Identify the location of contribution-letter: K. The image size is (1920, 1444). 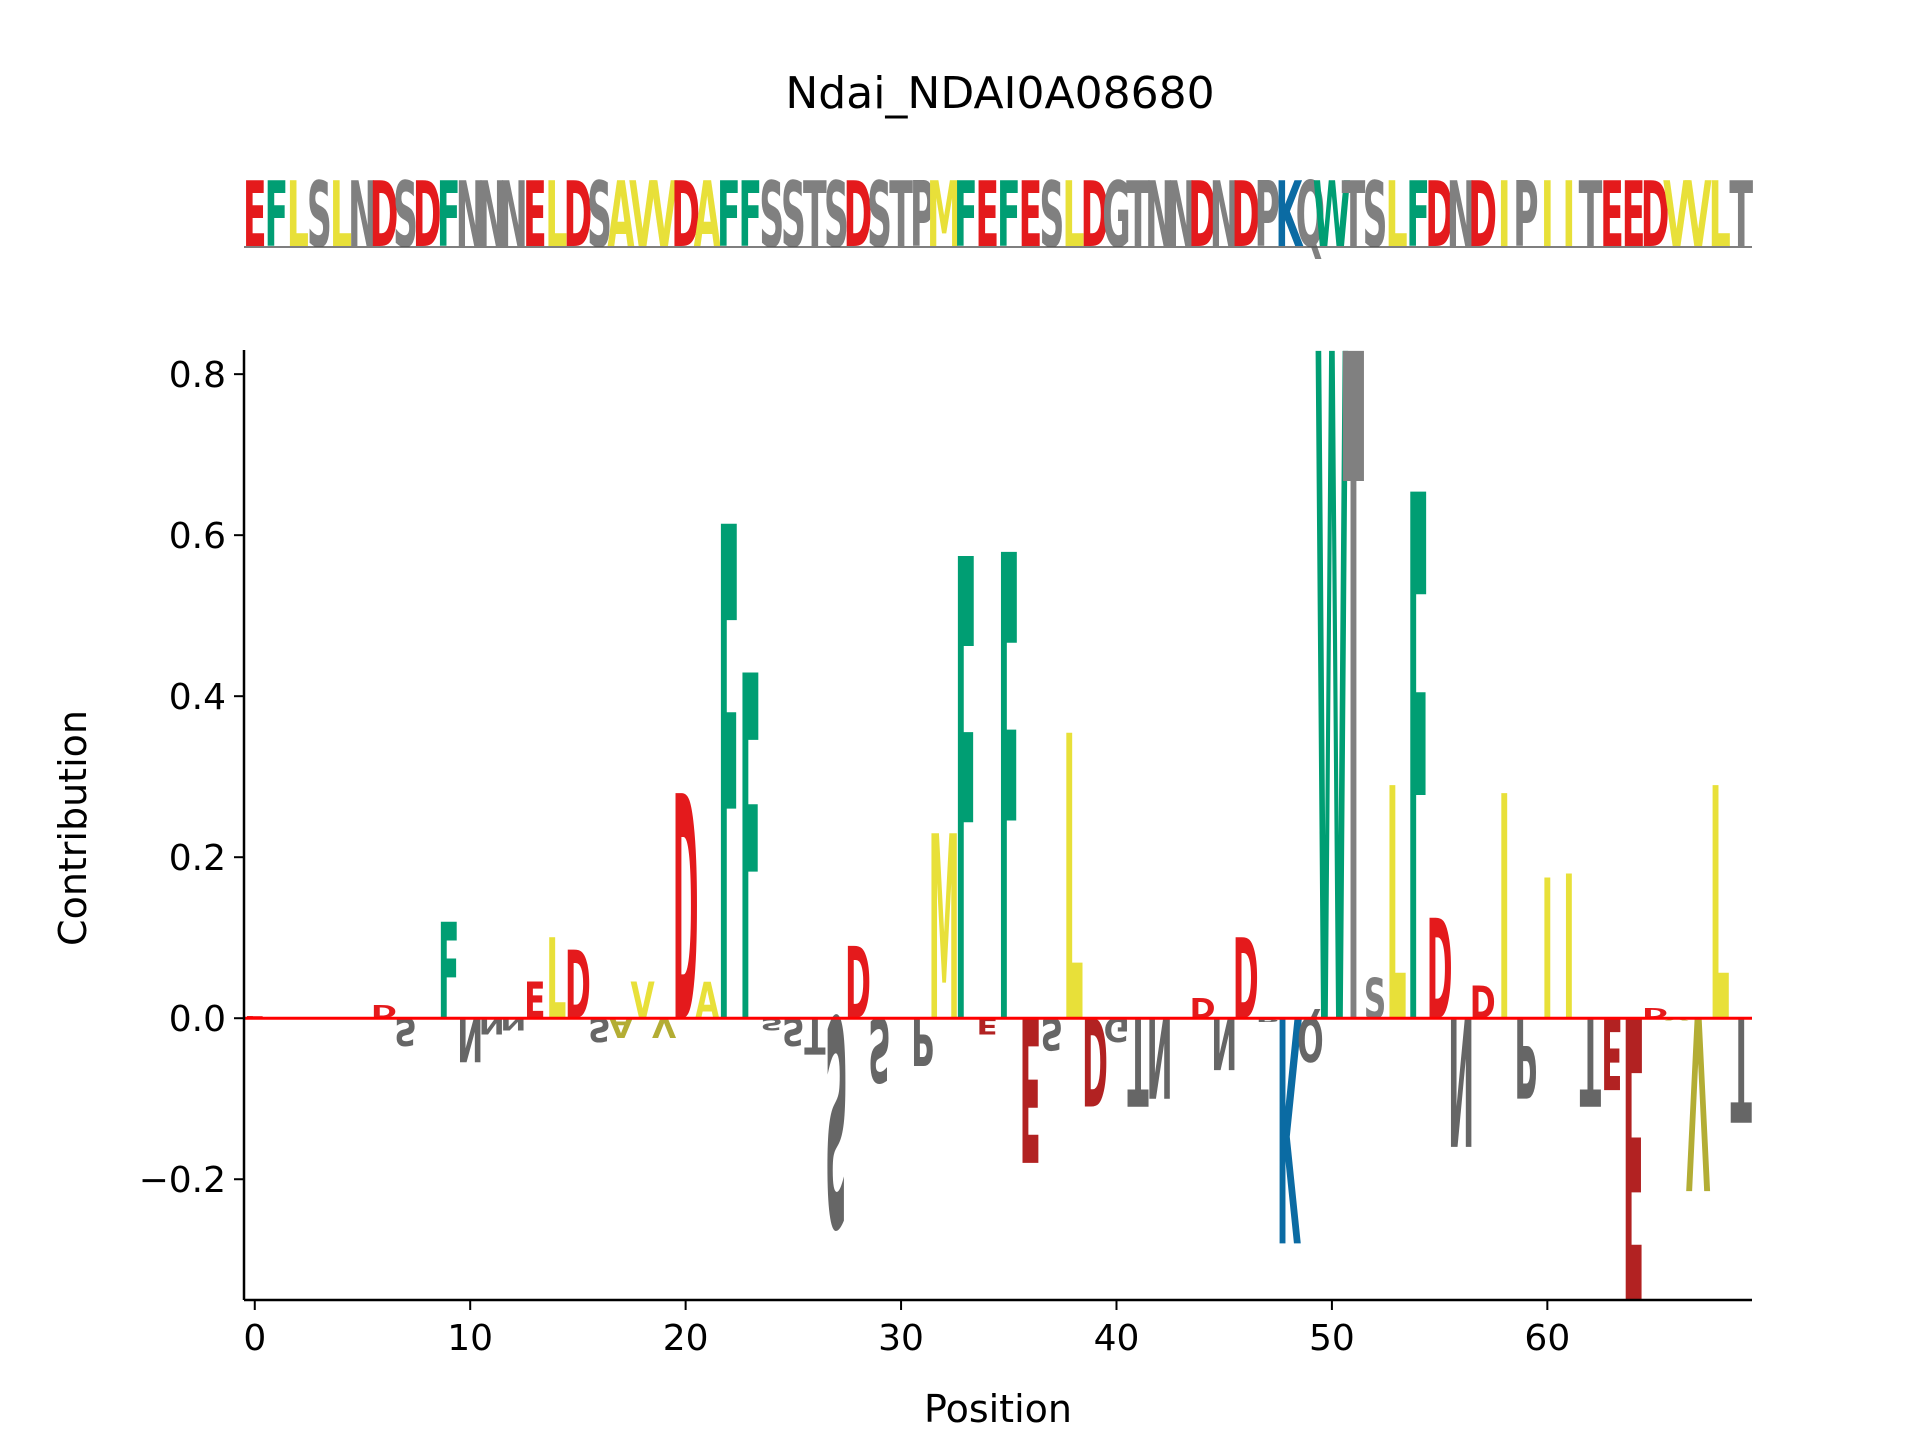
(1289, 1125).